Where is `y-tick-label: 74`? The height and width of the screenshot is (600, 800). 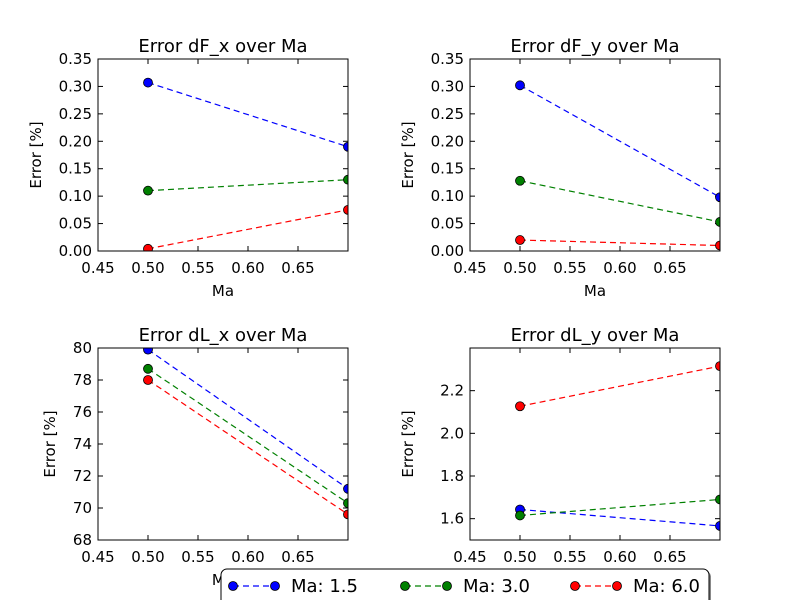
y-tick-label: 74 is located at coordinates (82, 444).